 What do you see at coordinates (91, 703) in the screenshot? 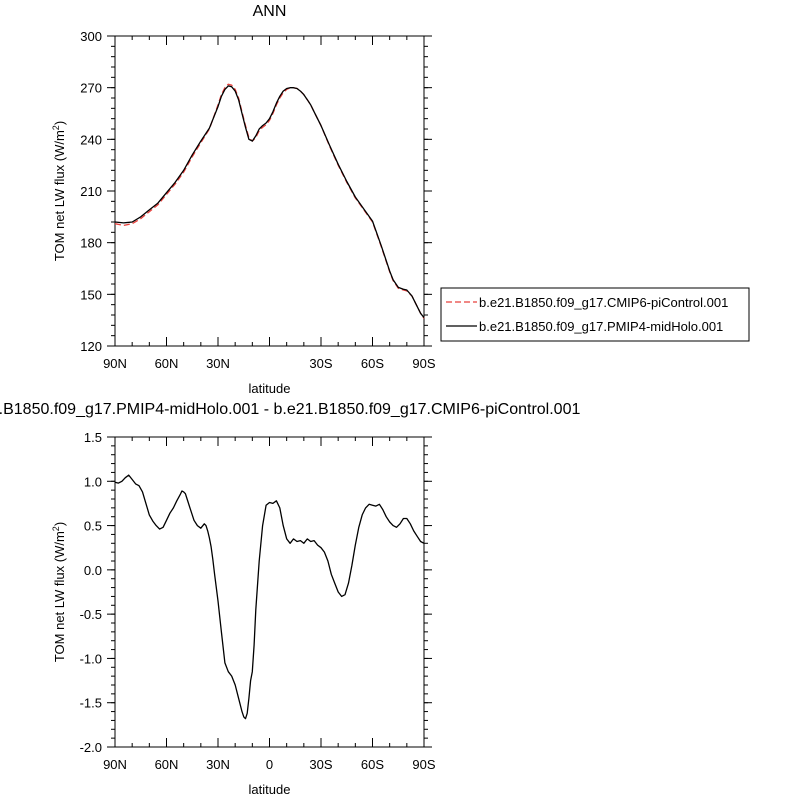
I see `y-tick-label: -1.5` at bounding box center [91, 703].